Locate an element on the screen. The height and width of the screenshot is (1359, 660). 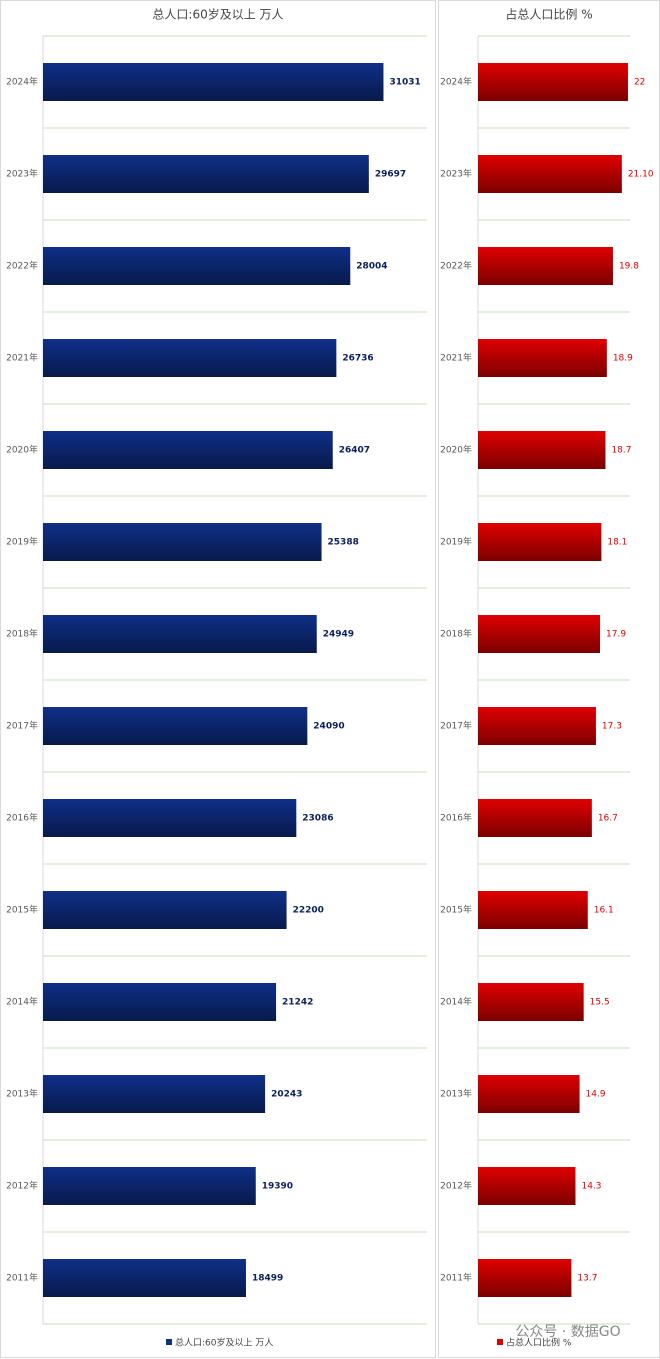
value-label: 24949 is located at coordinates (338, 635).